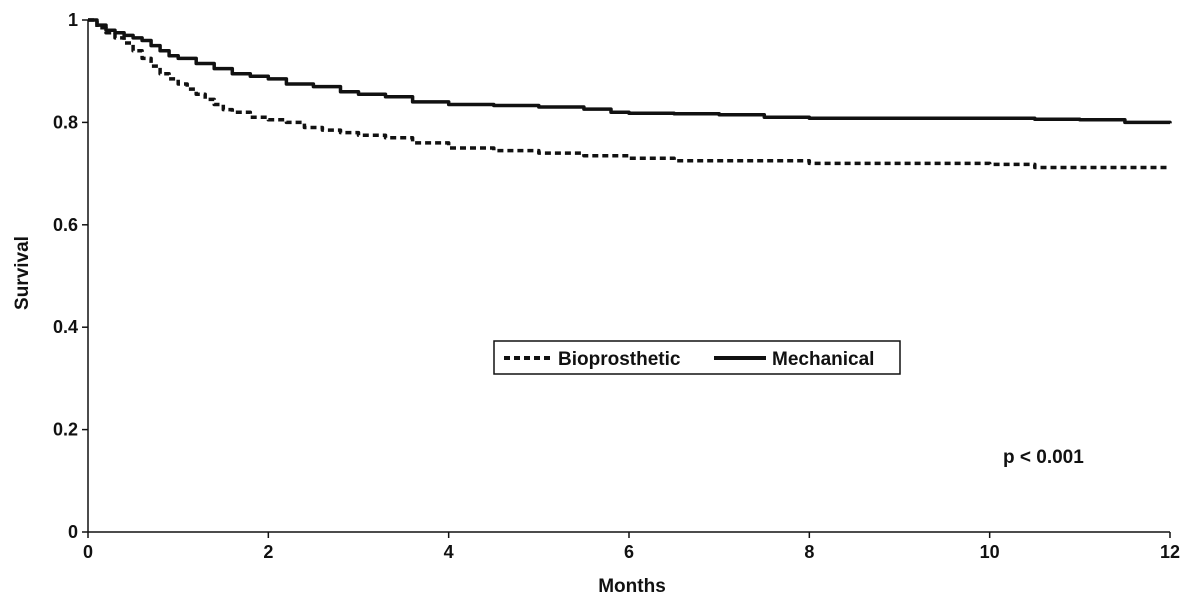  Describe the element at coordinates (1170, 552) in the screenshot. I see `x-tick-label: 12` at that location.